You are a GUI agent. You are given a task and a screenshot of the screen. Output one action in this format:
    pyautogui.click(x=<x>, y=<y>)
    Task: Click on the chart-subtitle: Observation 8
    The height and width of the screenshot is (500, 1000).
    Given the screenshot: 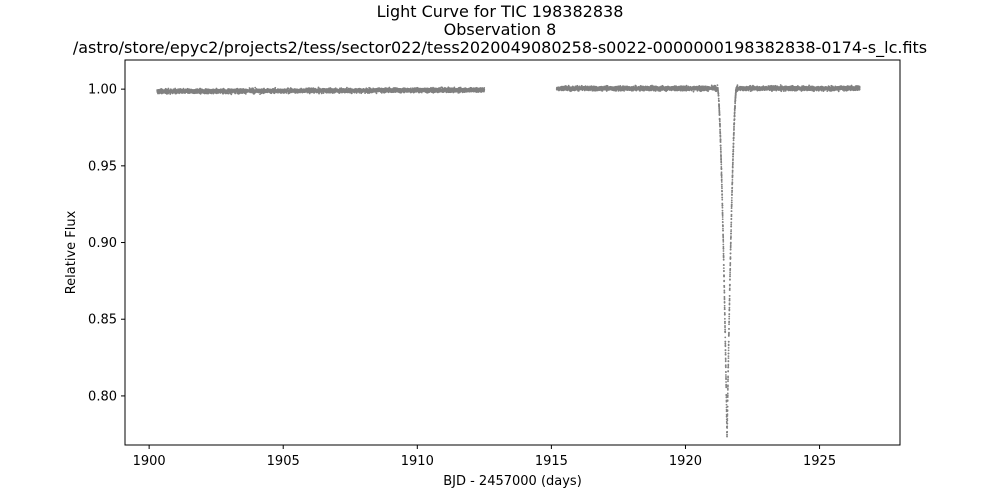 What is the action you would take?
    pyautogui.click(x=500, y=29)
    